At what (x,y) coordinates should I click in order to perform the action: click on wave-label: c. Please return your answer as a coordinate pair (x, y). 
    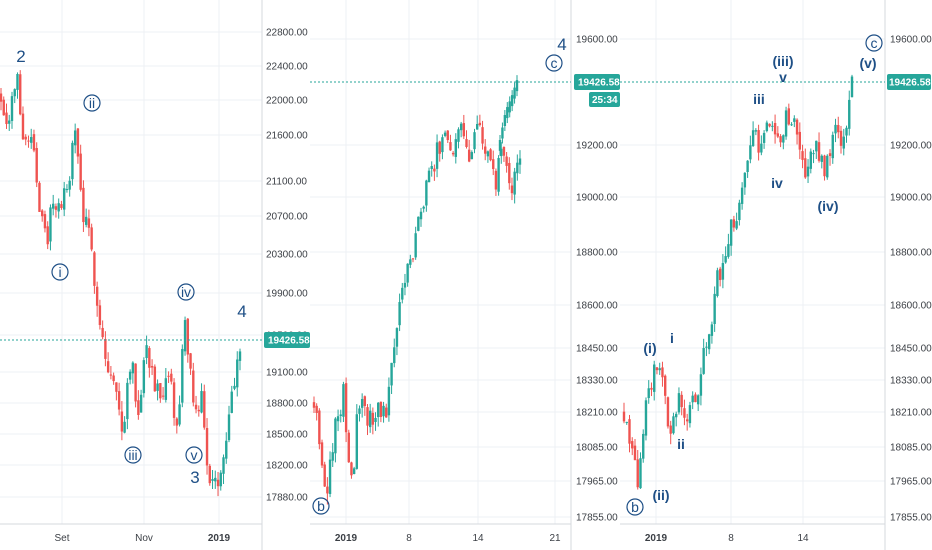
    Looking at the image, I should click on (874, 43).